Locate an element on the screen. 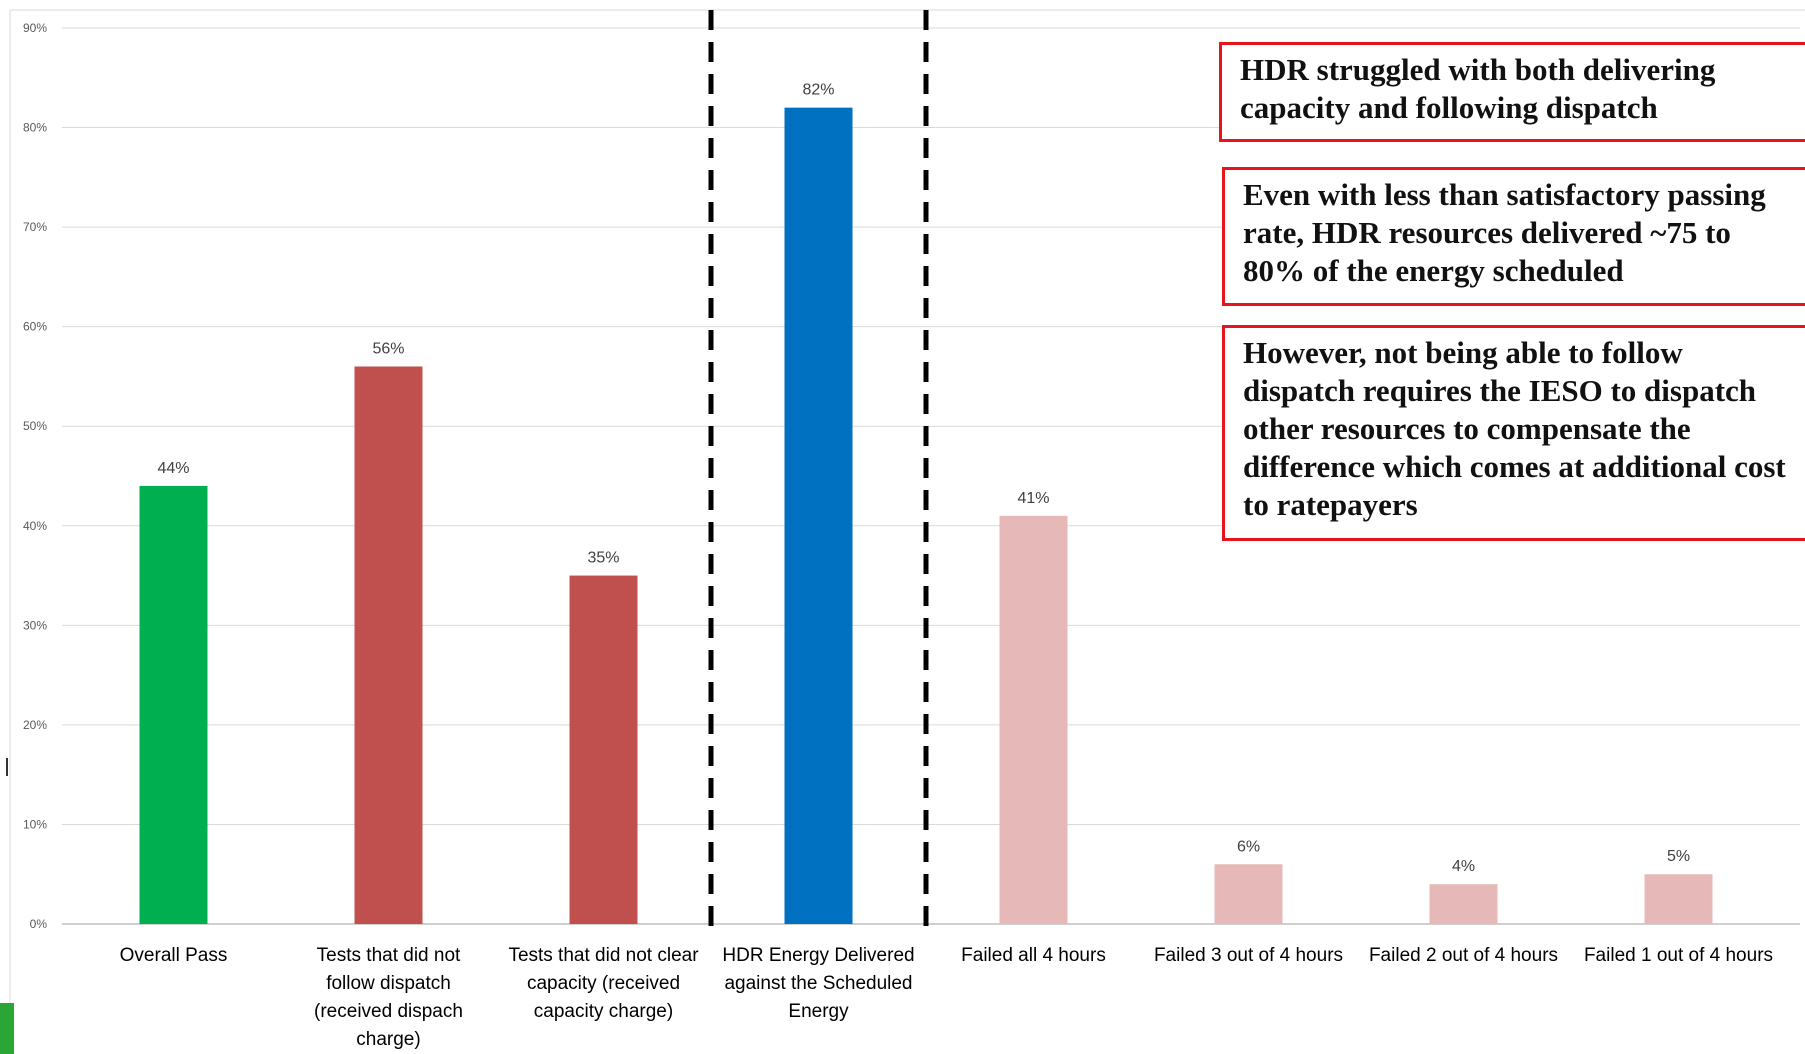 The height and width of the screenshot is (1054, 1805). category-label-line: Failed 3 out of 4 hours is located at coordinates (1248, 955).